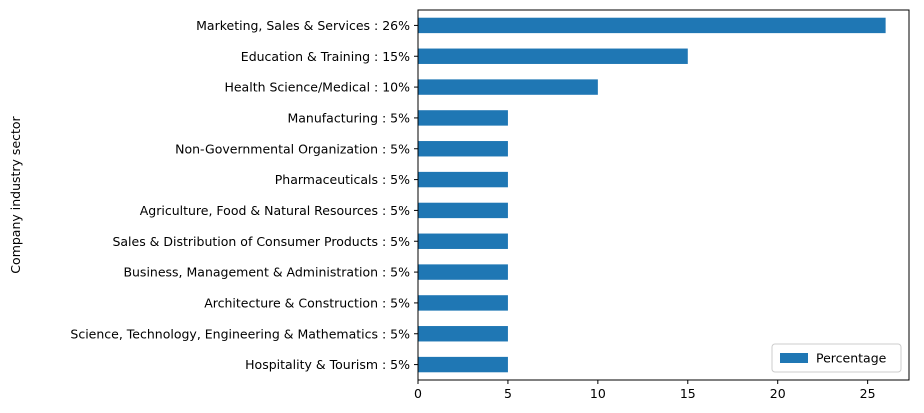 The width and height of the screenshot is (924, 413). Describe the element at coordinates (327, 364) in the screenshot. I see `y-tick-label: Hospitality & Tourism : 5%` at that location.